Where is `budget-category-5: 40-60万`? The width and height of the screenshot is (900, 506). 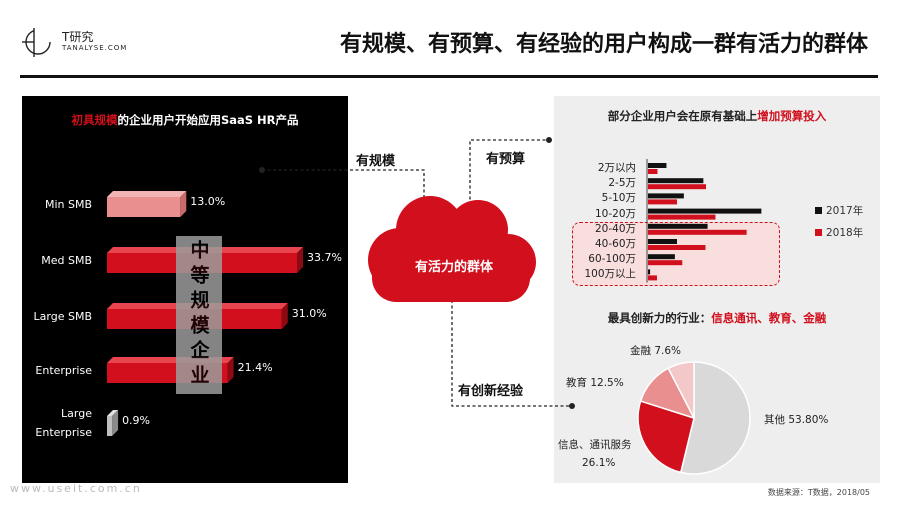 budget-category-5: 40-60万 is located at coordinates (615, 244).